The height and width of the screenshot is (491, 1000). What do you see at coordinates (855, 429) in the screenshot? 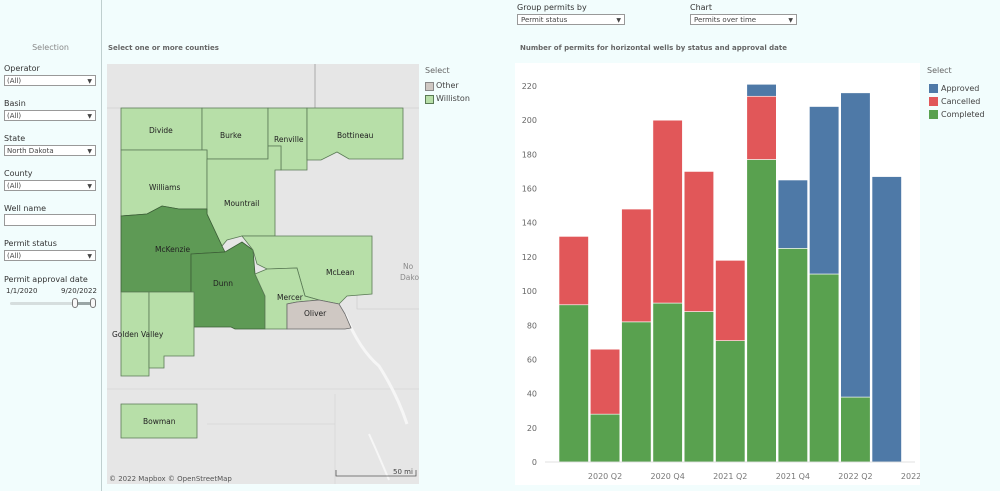
I see `bar-completed-2022-q2` at bounding box center [855, 429].